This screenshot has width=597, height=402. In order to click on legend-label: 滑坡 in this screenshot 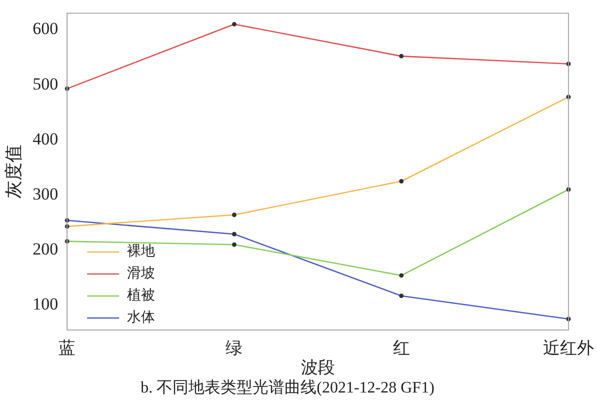, I will do `click(141, 274)`.